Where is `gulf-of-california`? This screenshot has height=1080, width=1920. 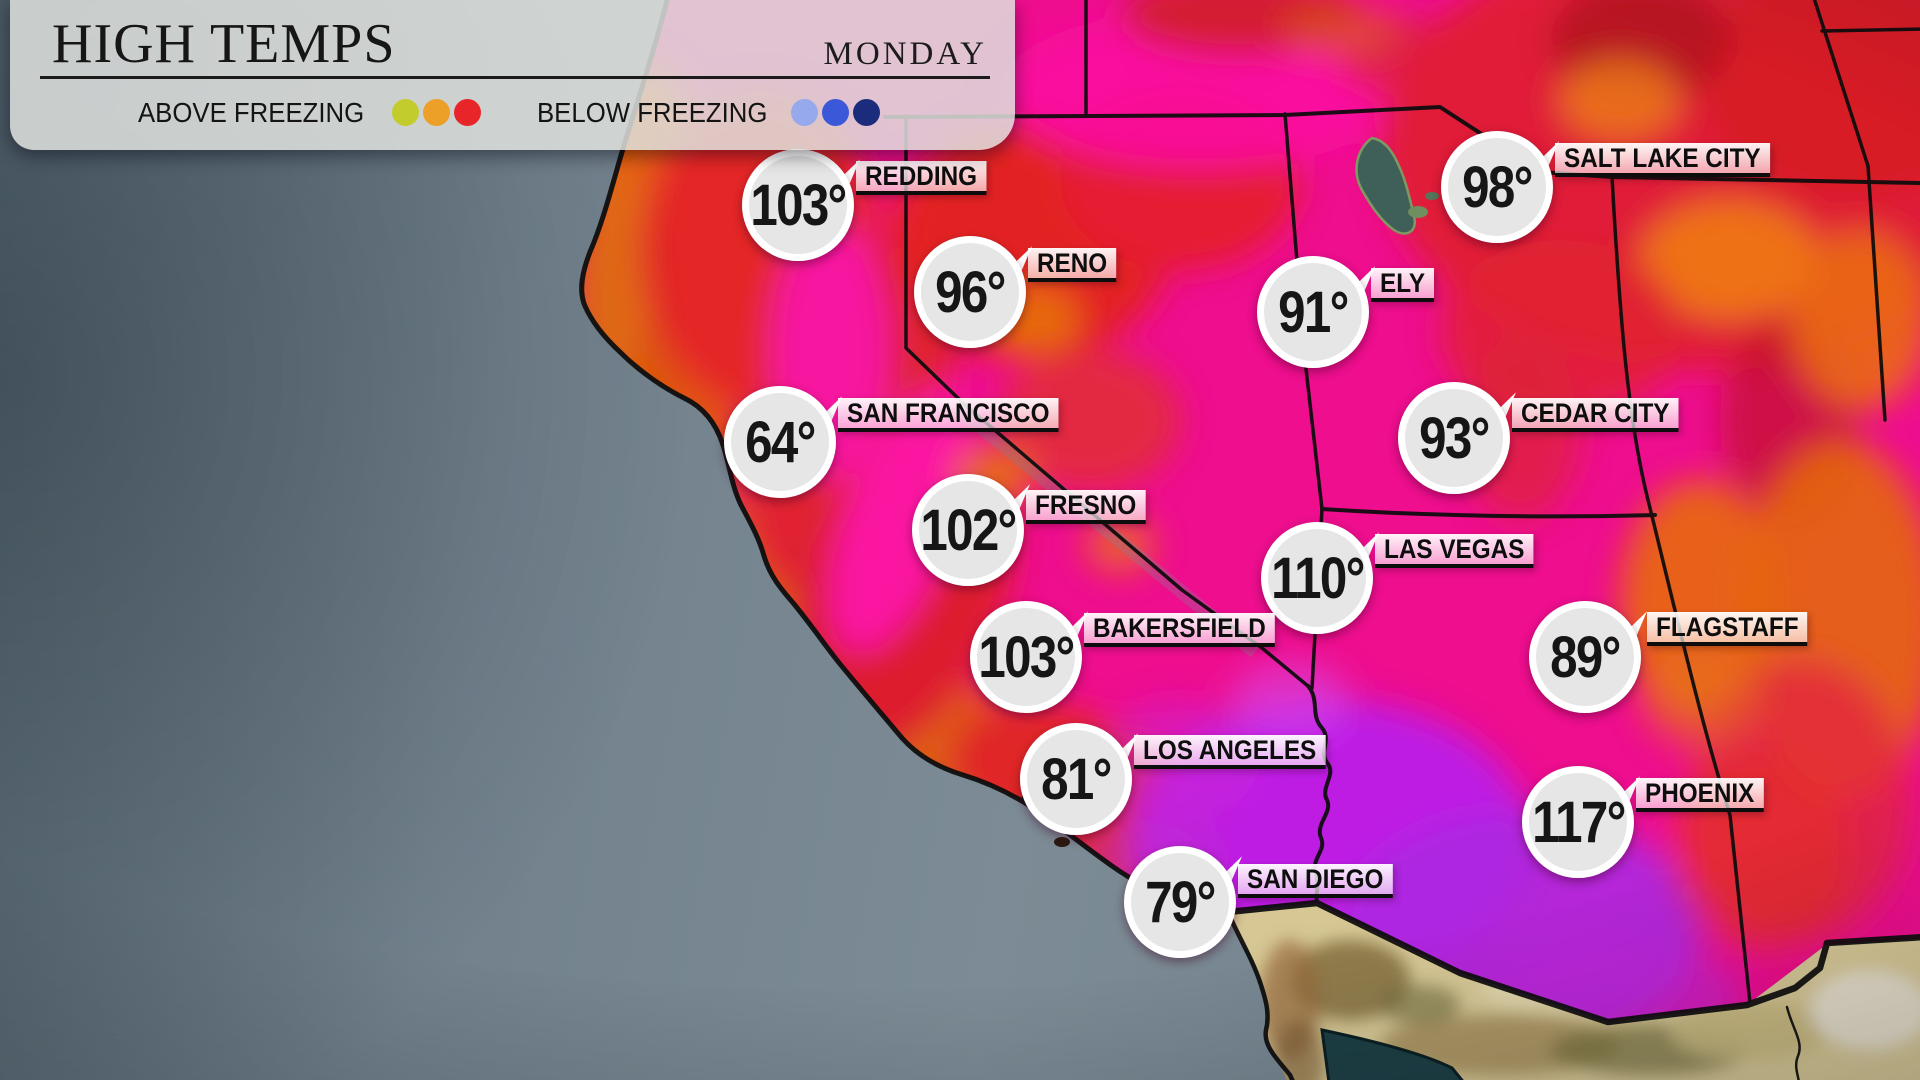 gulf-of-california is located at coordinates (1392, 1054).